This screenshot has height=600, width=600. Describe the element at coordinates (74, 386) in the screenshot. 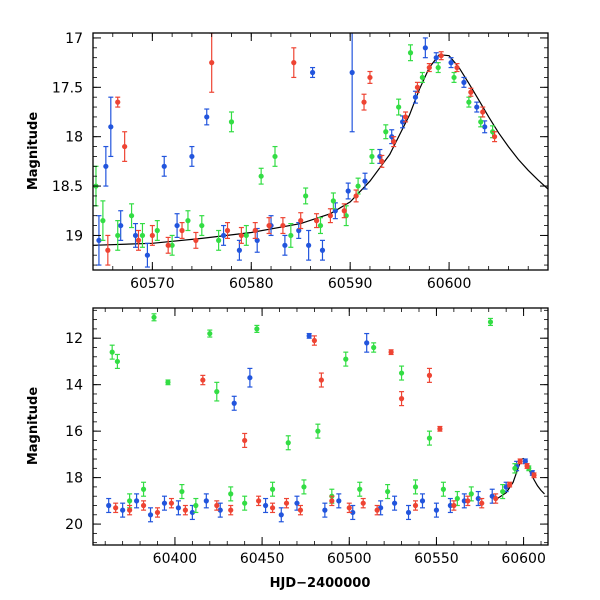

I see `y-tick-label: 14` at that location.